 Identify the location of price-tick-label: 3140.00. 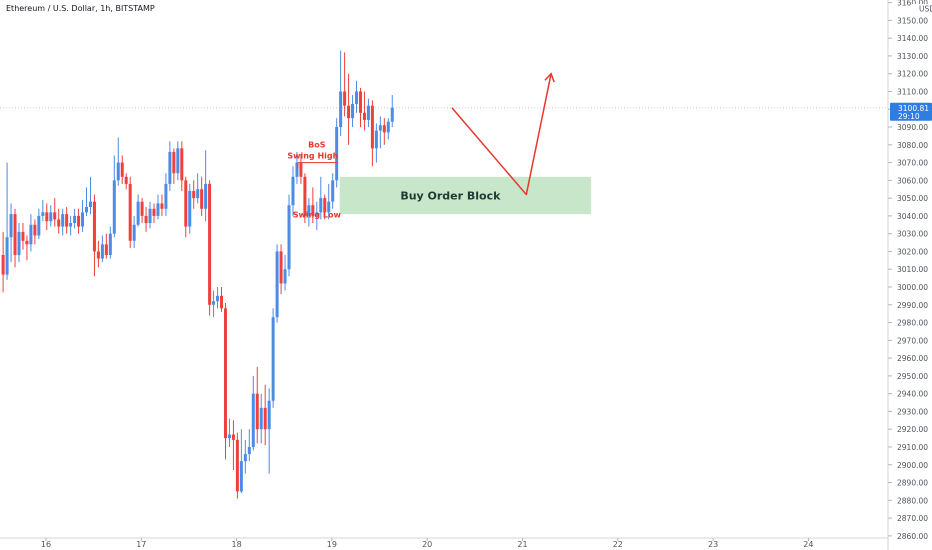
(912, 38).